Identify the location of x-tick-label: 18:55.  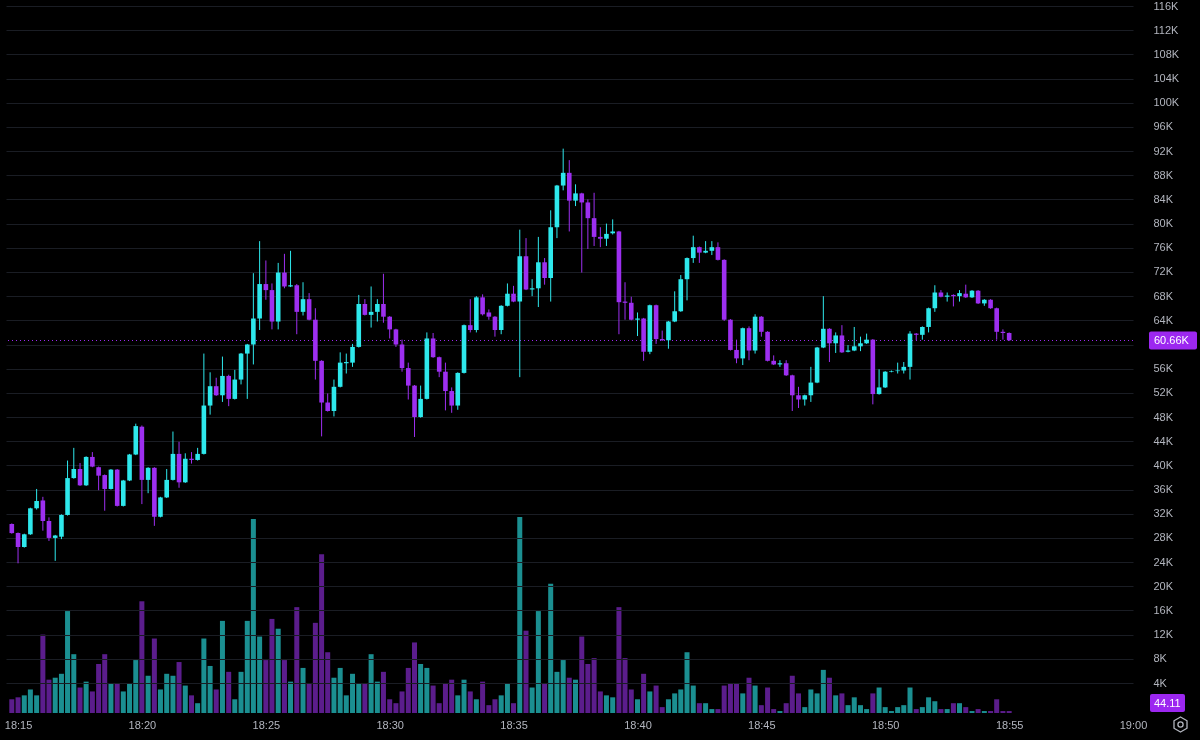
(1009, 724).